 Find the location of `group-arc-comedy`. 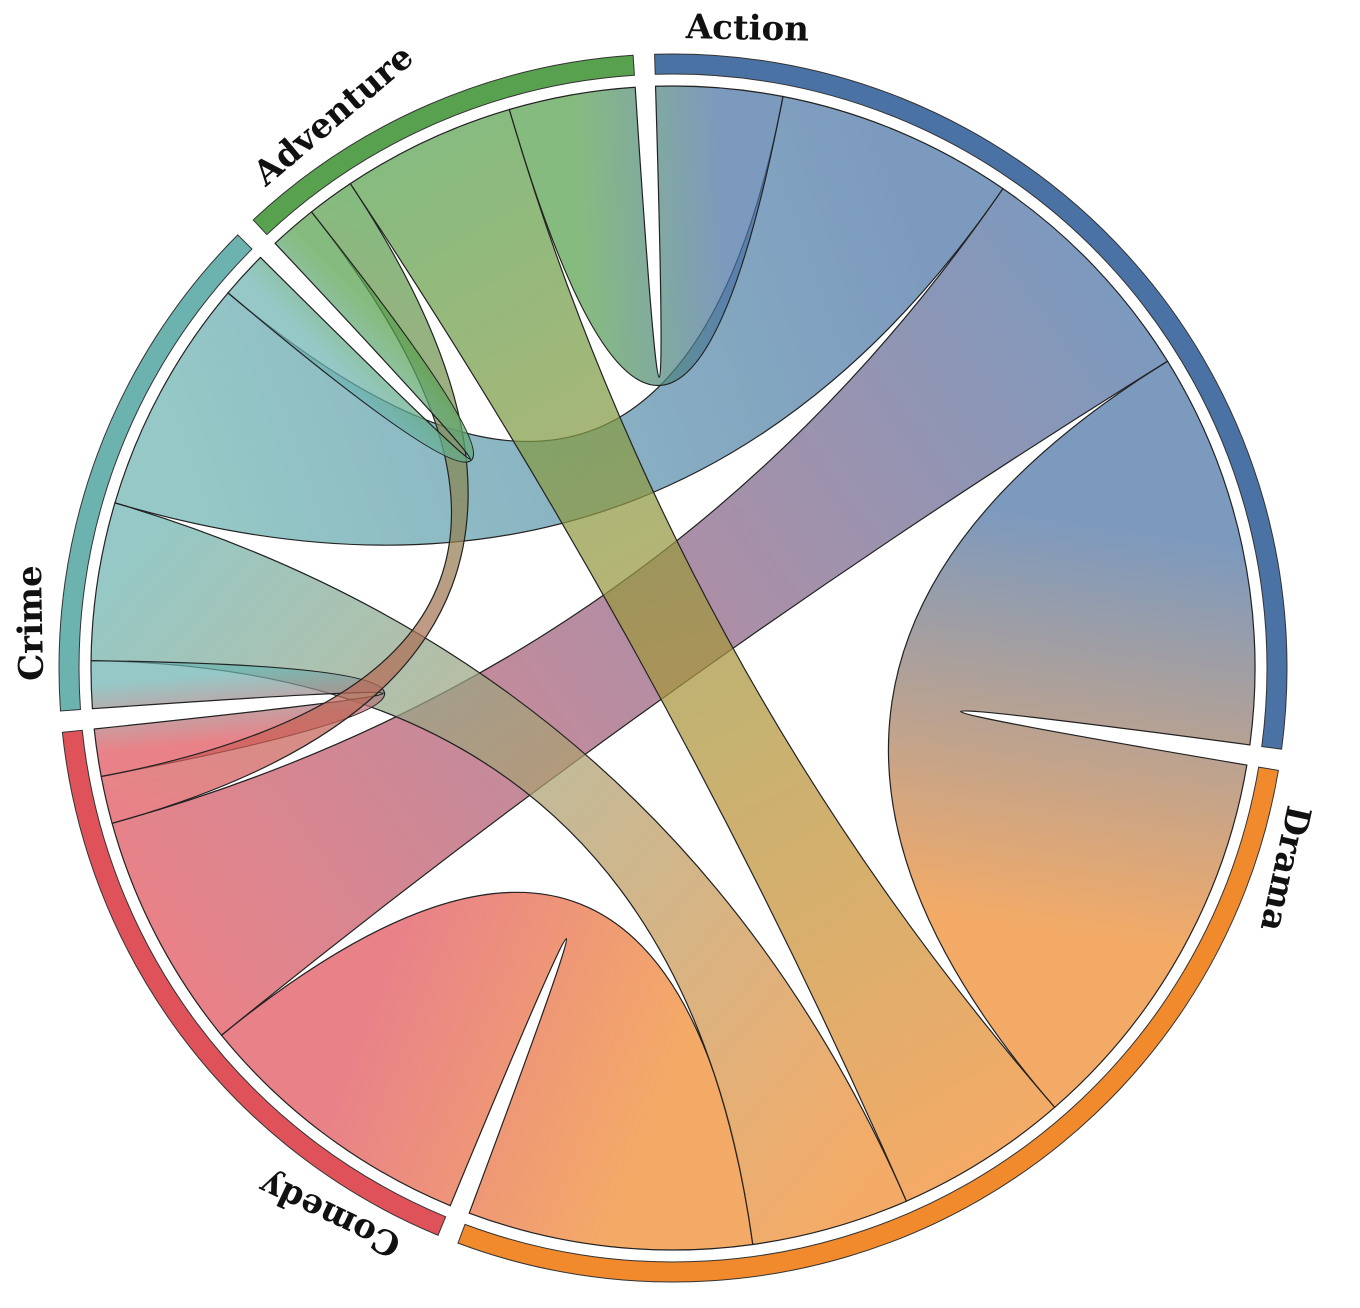

group-arc-comedy is located at coordinates (254, 982).